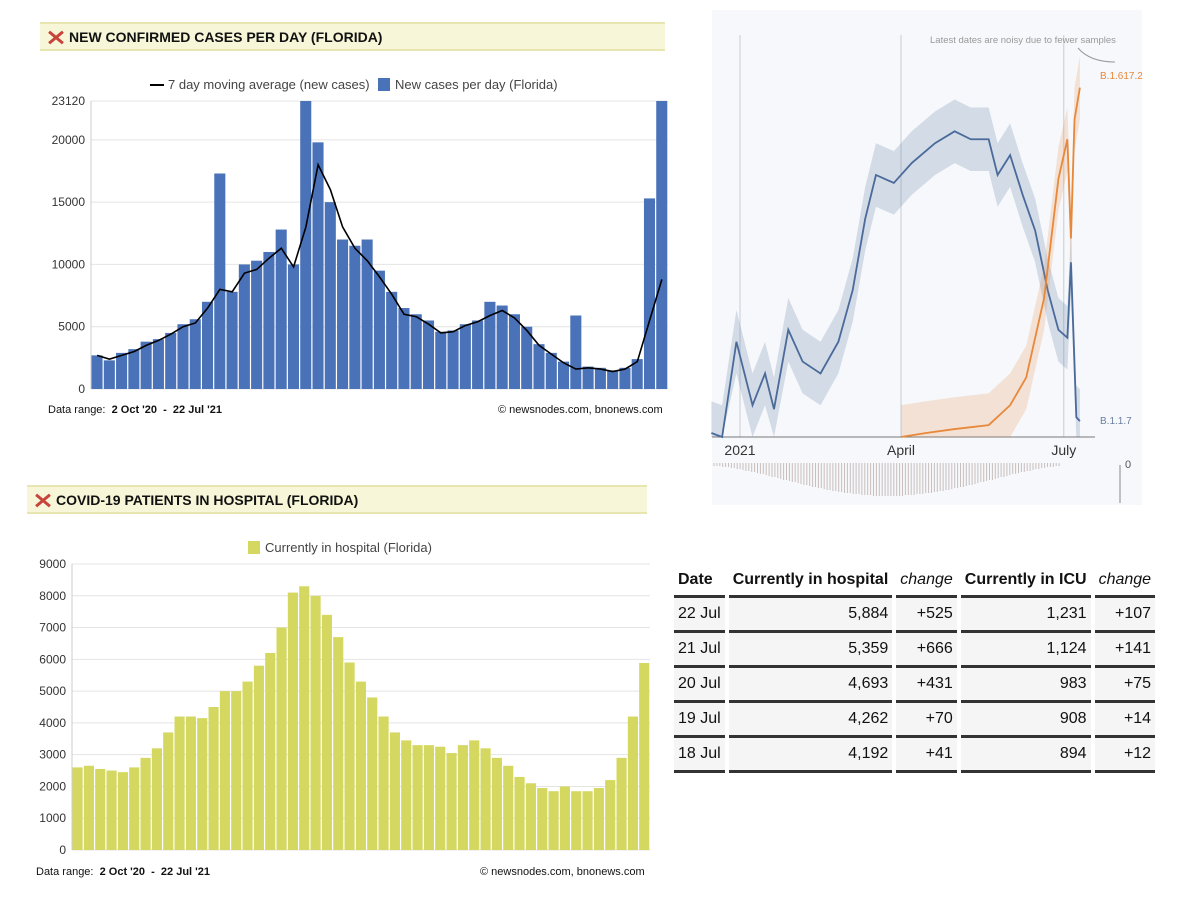  I want to click on y-tick-label: 9000, so click(52, 564).